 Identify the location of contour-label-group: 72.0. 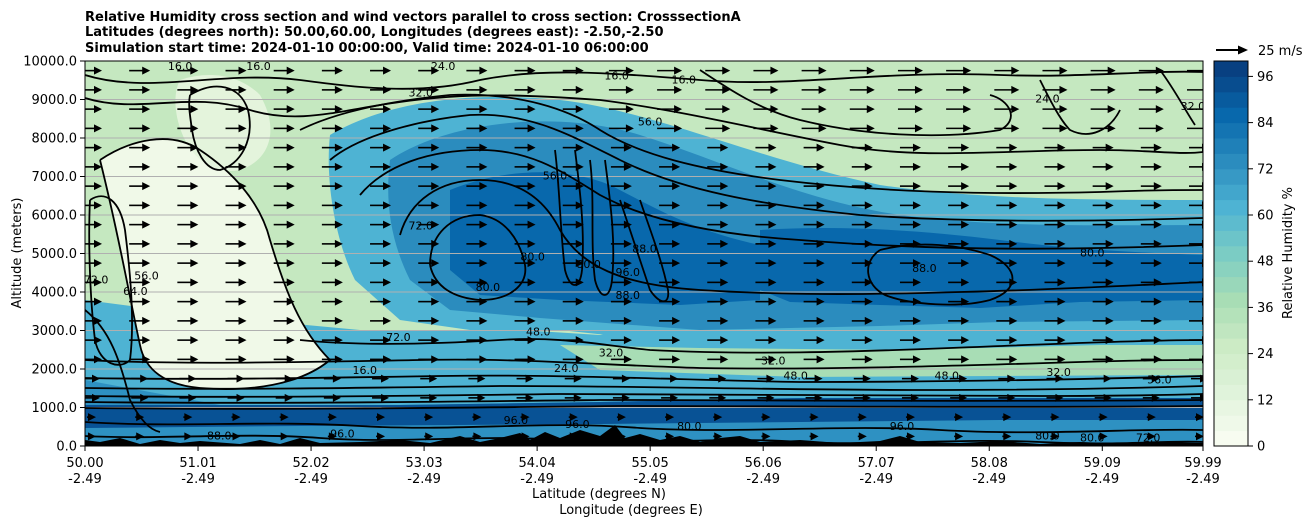
(420, 226).